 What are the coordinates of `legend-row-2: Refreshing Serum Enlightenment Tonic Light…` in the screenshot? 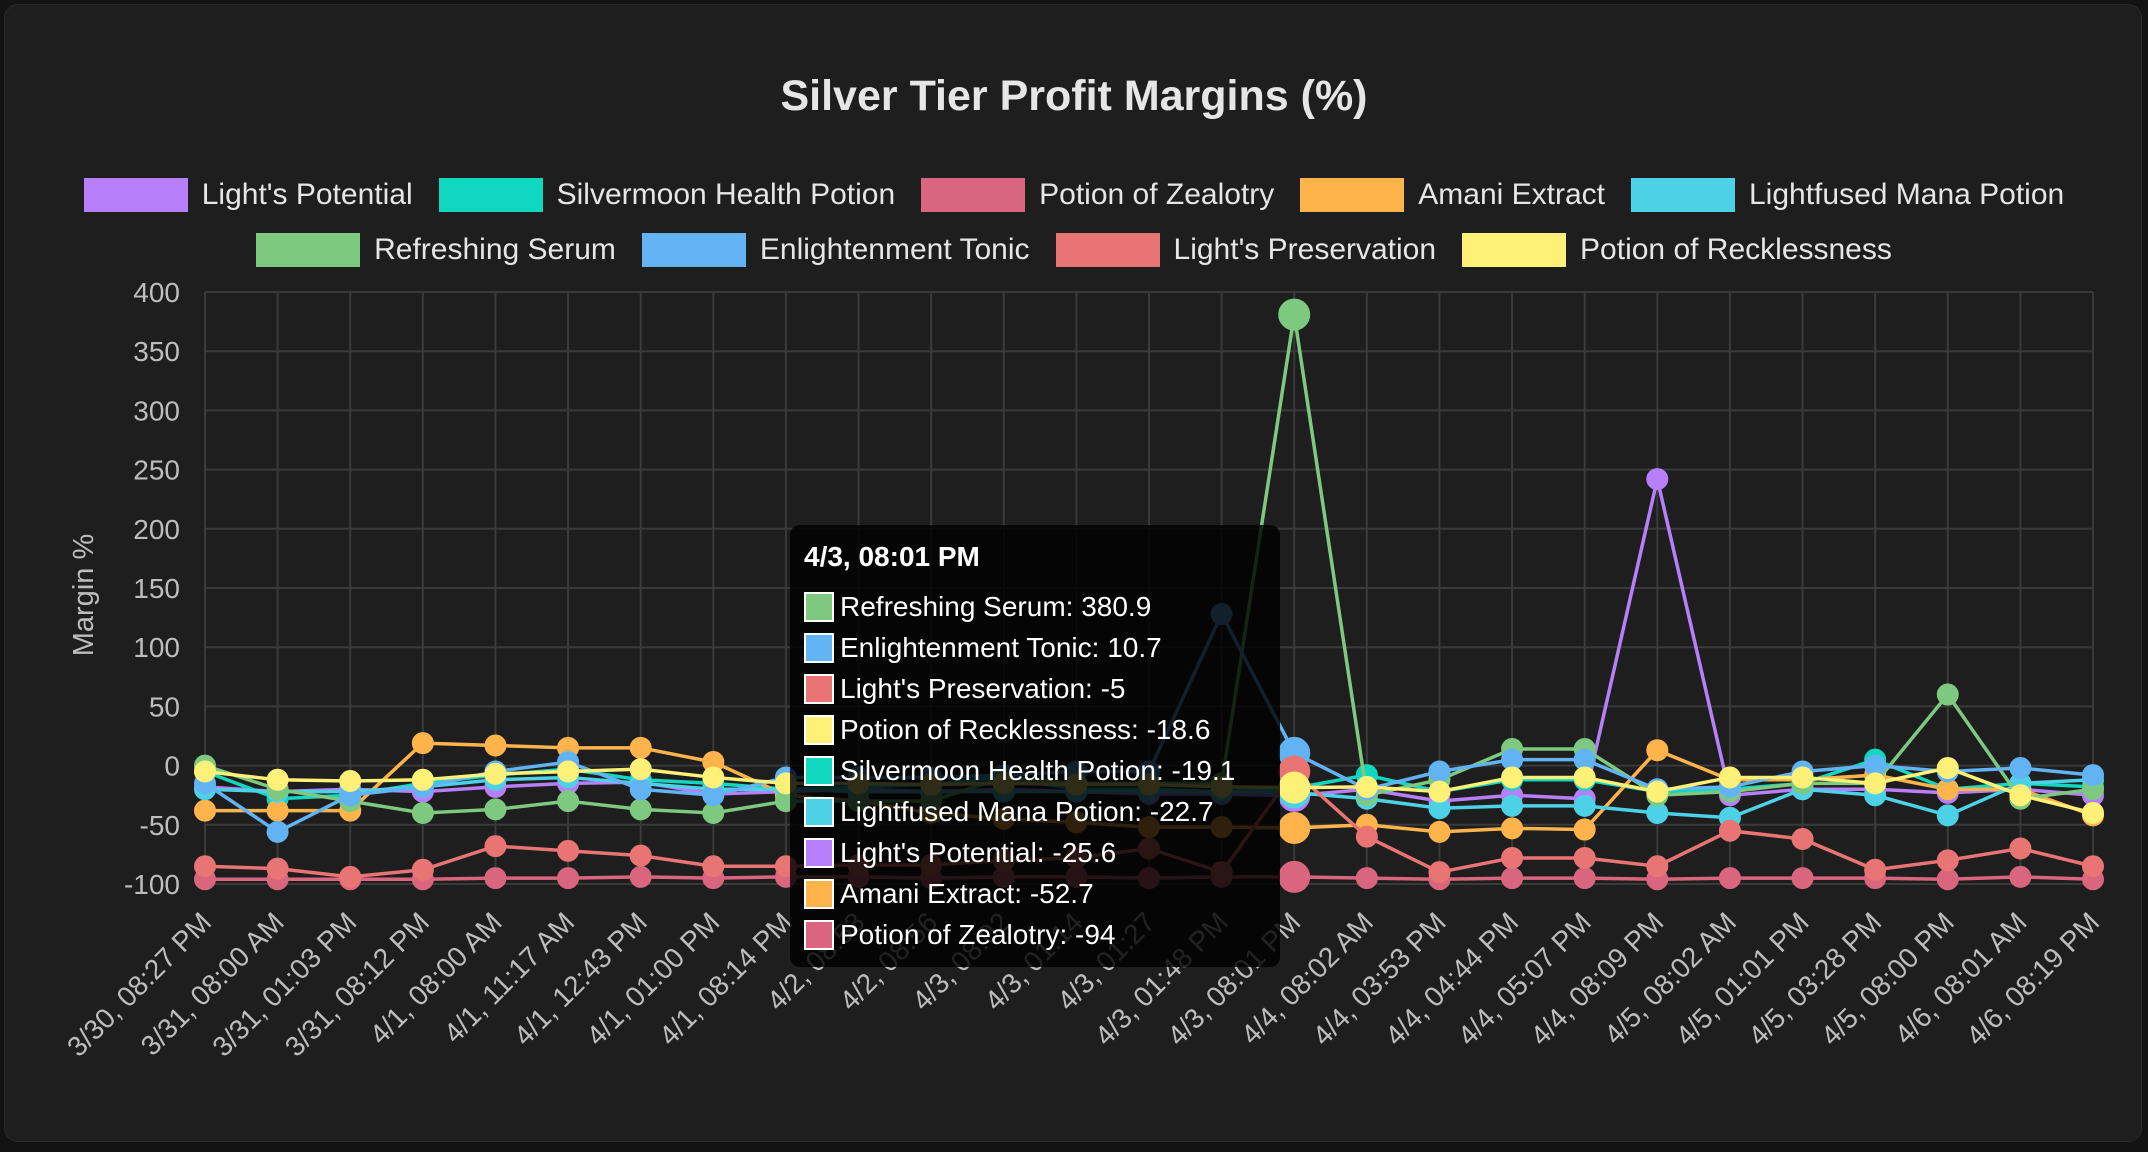 It's located at (1074, 250).